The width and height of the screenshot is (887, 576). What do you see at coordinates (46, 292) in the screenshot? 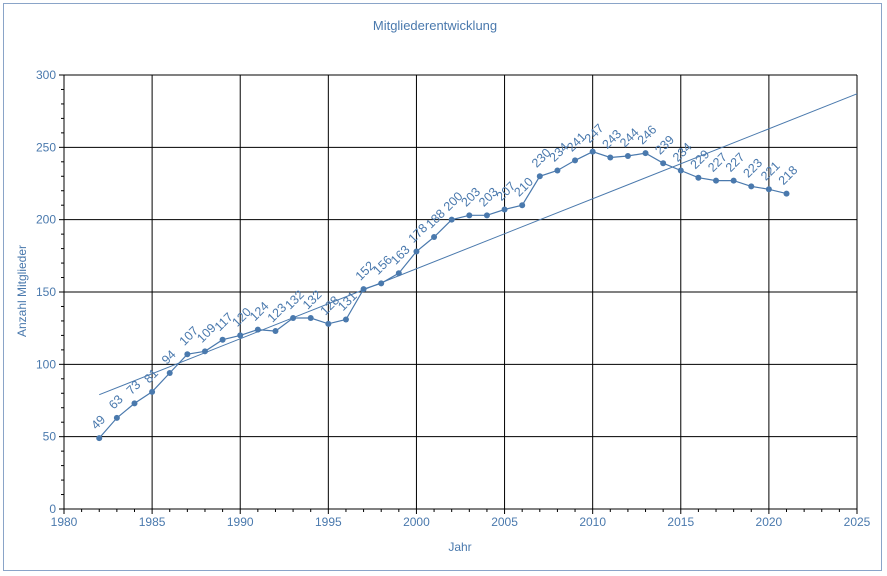
I see `y-tick-label: 150` at bounding box center [46, 292].